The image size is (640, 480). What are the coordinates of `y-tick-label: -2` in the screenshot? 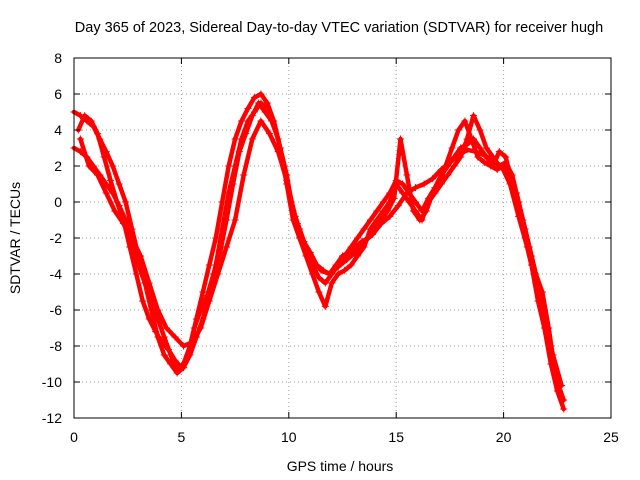 It's located at (56, 238).